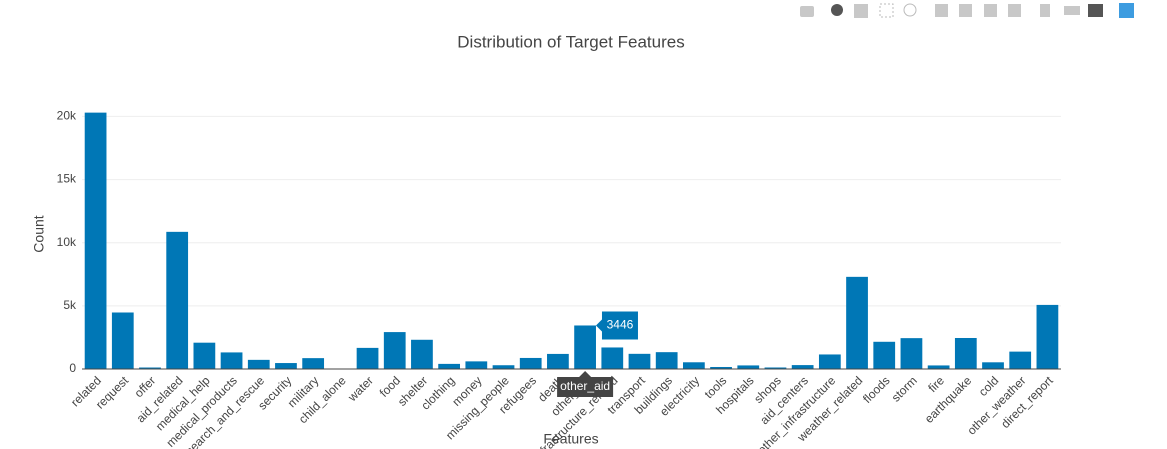  I want to click on camera-button, so click(807, 11).